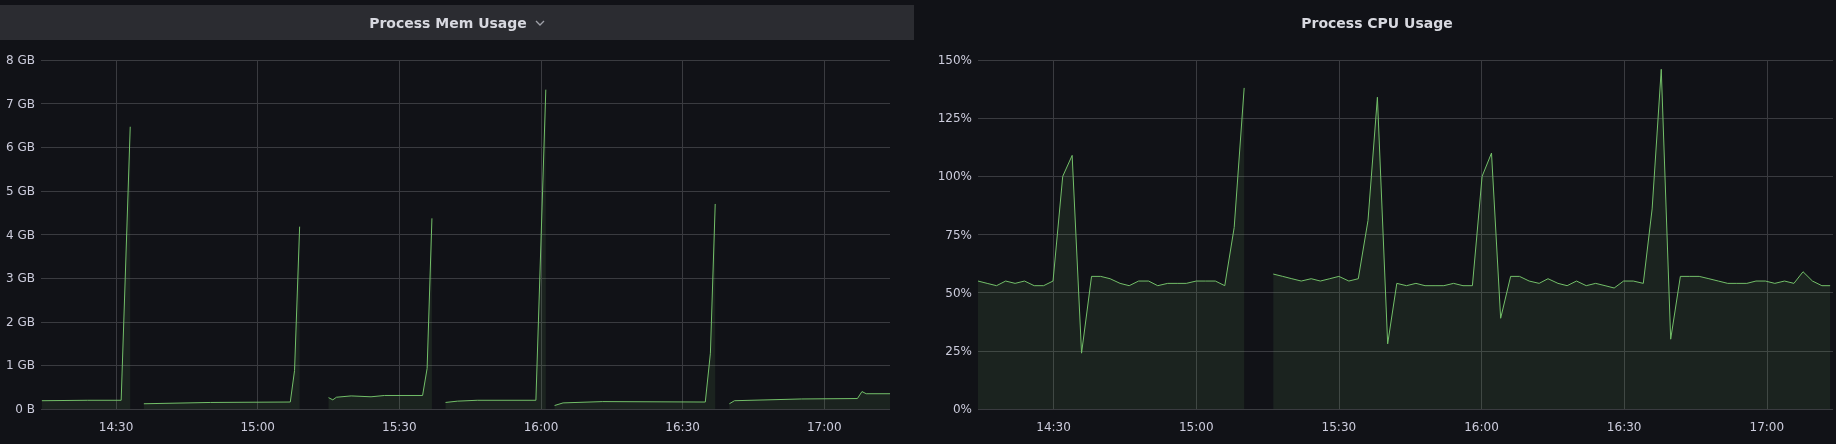 This screenshot has width=1836, height=444. What do you see at coordinates (448, 22) in the screenshot?
I see `chart-title: Process Mem Usage` at bounding box center [448, 22].